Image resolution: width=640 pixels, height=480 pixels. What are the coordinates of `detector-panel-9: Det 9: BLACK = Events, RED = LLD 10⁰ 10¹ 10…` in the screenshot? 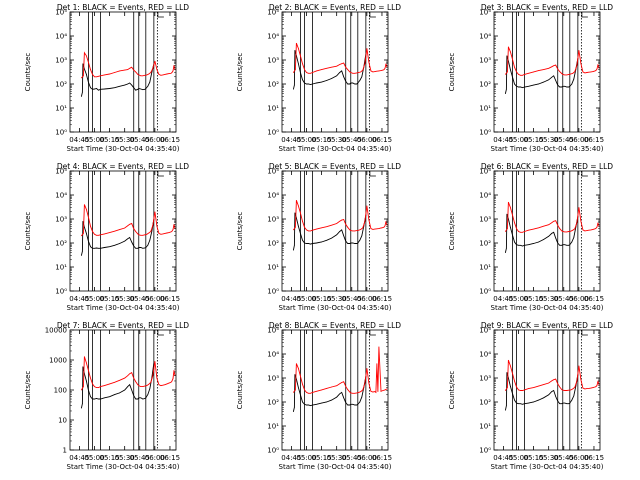 It's located at (530, 396).